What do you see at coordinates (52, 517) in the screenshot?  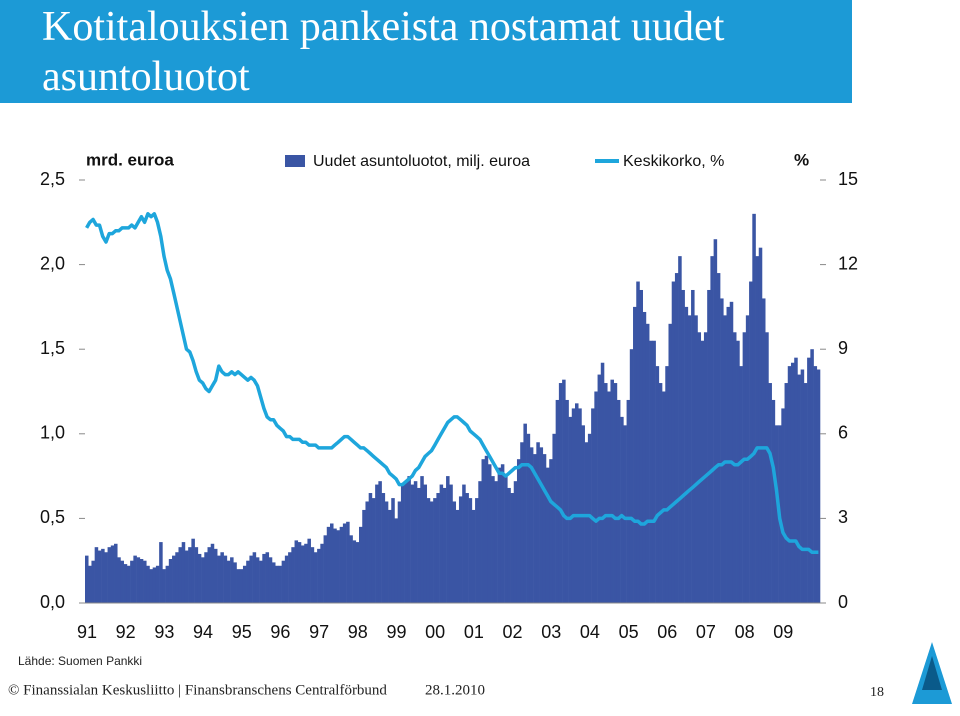 I see `y-tick-label: 0,5` at bounding box center [52, 517].